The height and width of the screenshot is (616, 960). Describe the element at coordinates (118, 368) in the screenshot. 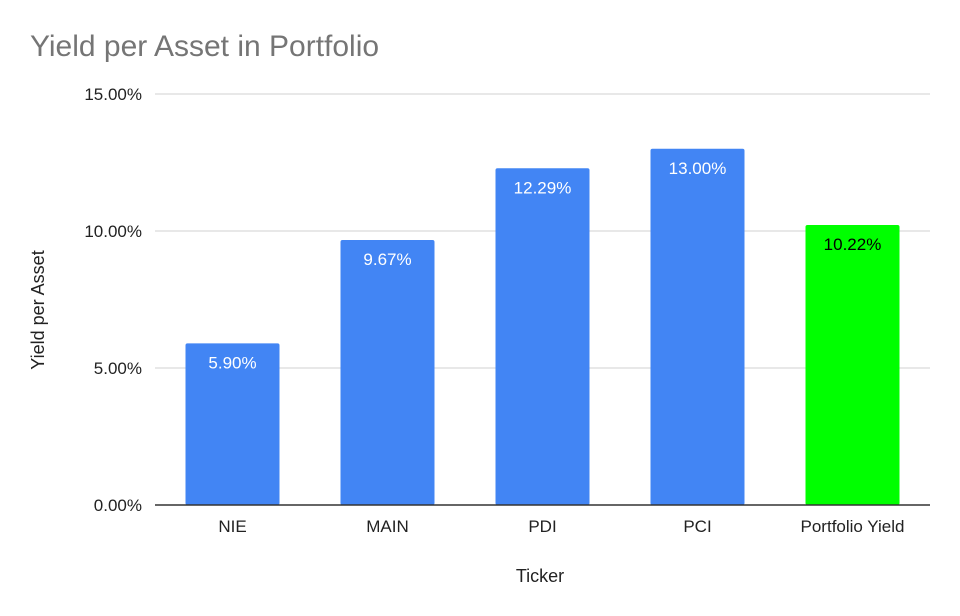

I see `y-tick-label: 5.00%` at that location.